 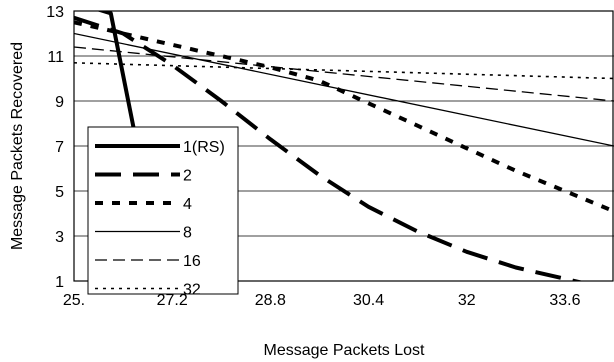 I want to click on x-tick-label: 30.4, so click(x=368, y=300).